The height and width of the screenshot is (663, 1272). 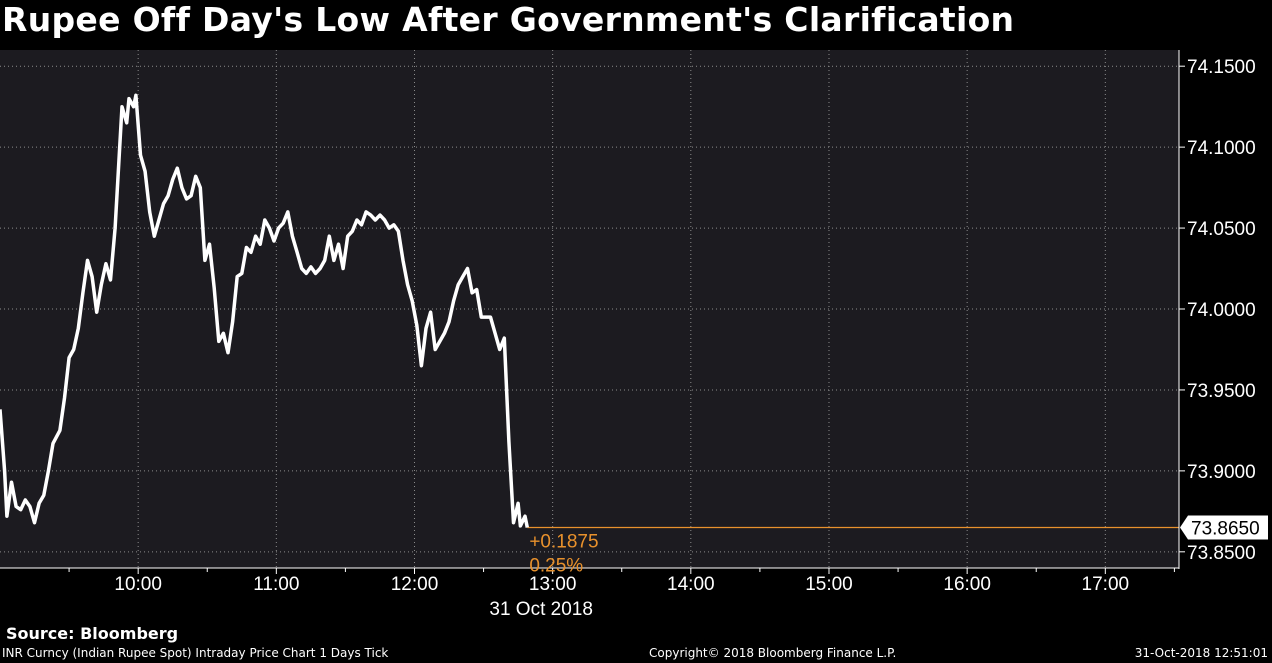 What do you see at coordinates (276, 584) in the screenshot?
I see `x-tick-label: 11:00` at bounding box center [276, 584].